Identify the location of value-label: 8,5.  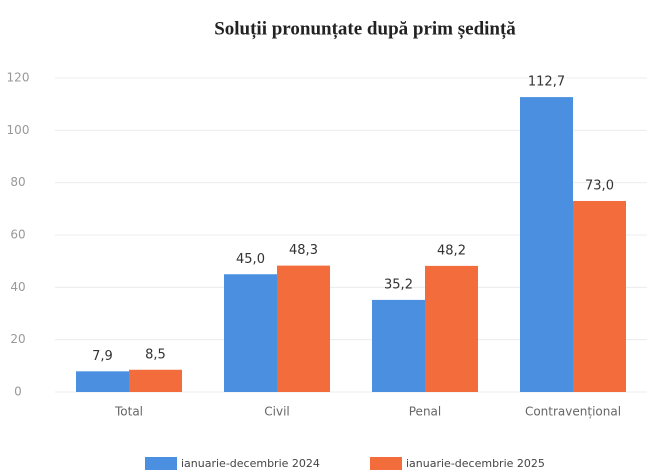
(155, 354).